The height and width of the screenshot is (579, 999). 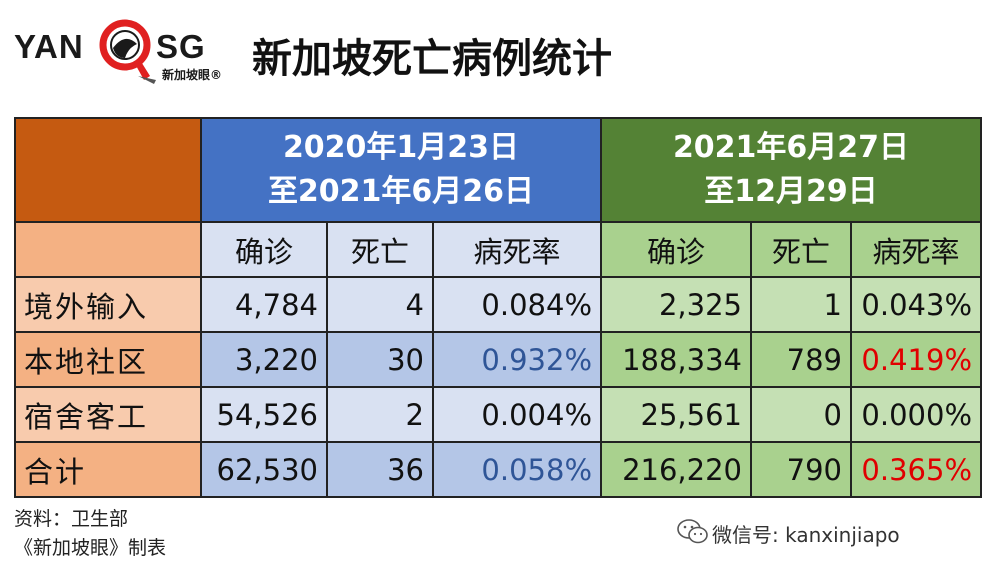 What do you see at coordinates (181, 46) in the screenshot?
I see `logo-text-right: SG` at bounding box center [181, 46].